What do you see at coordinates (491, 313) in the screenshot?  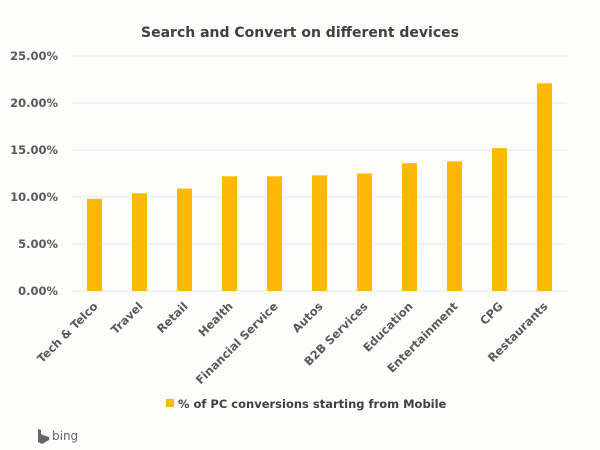 I see `x-category-label: CPG` at bounding box center [491, 313].